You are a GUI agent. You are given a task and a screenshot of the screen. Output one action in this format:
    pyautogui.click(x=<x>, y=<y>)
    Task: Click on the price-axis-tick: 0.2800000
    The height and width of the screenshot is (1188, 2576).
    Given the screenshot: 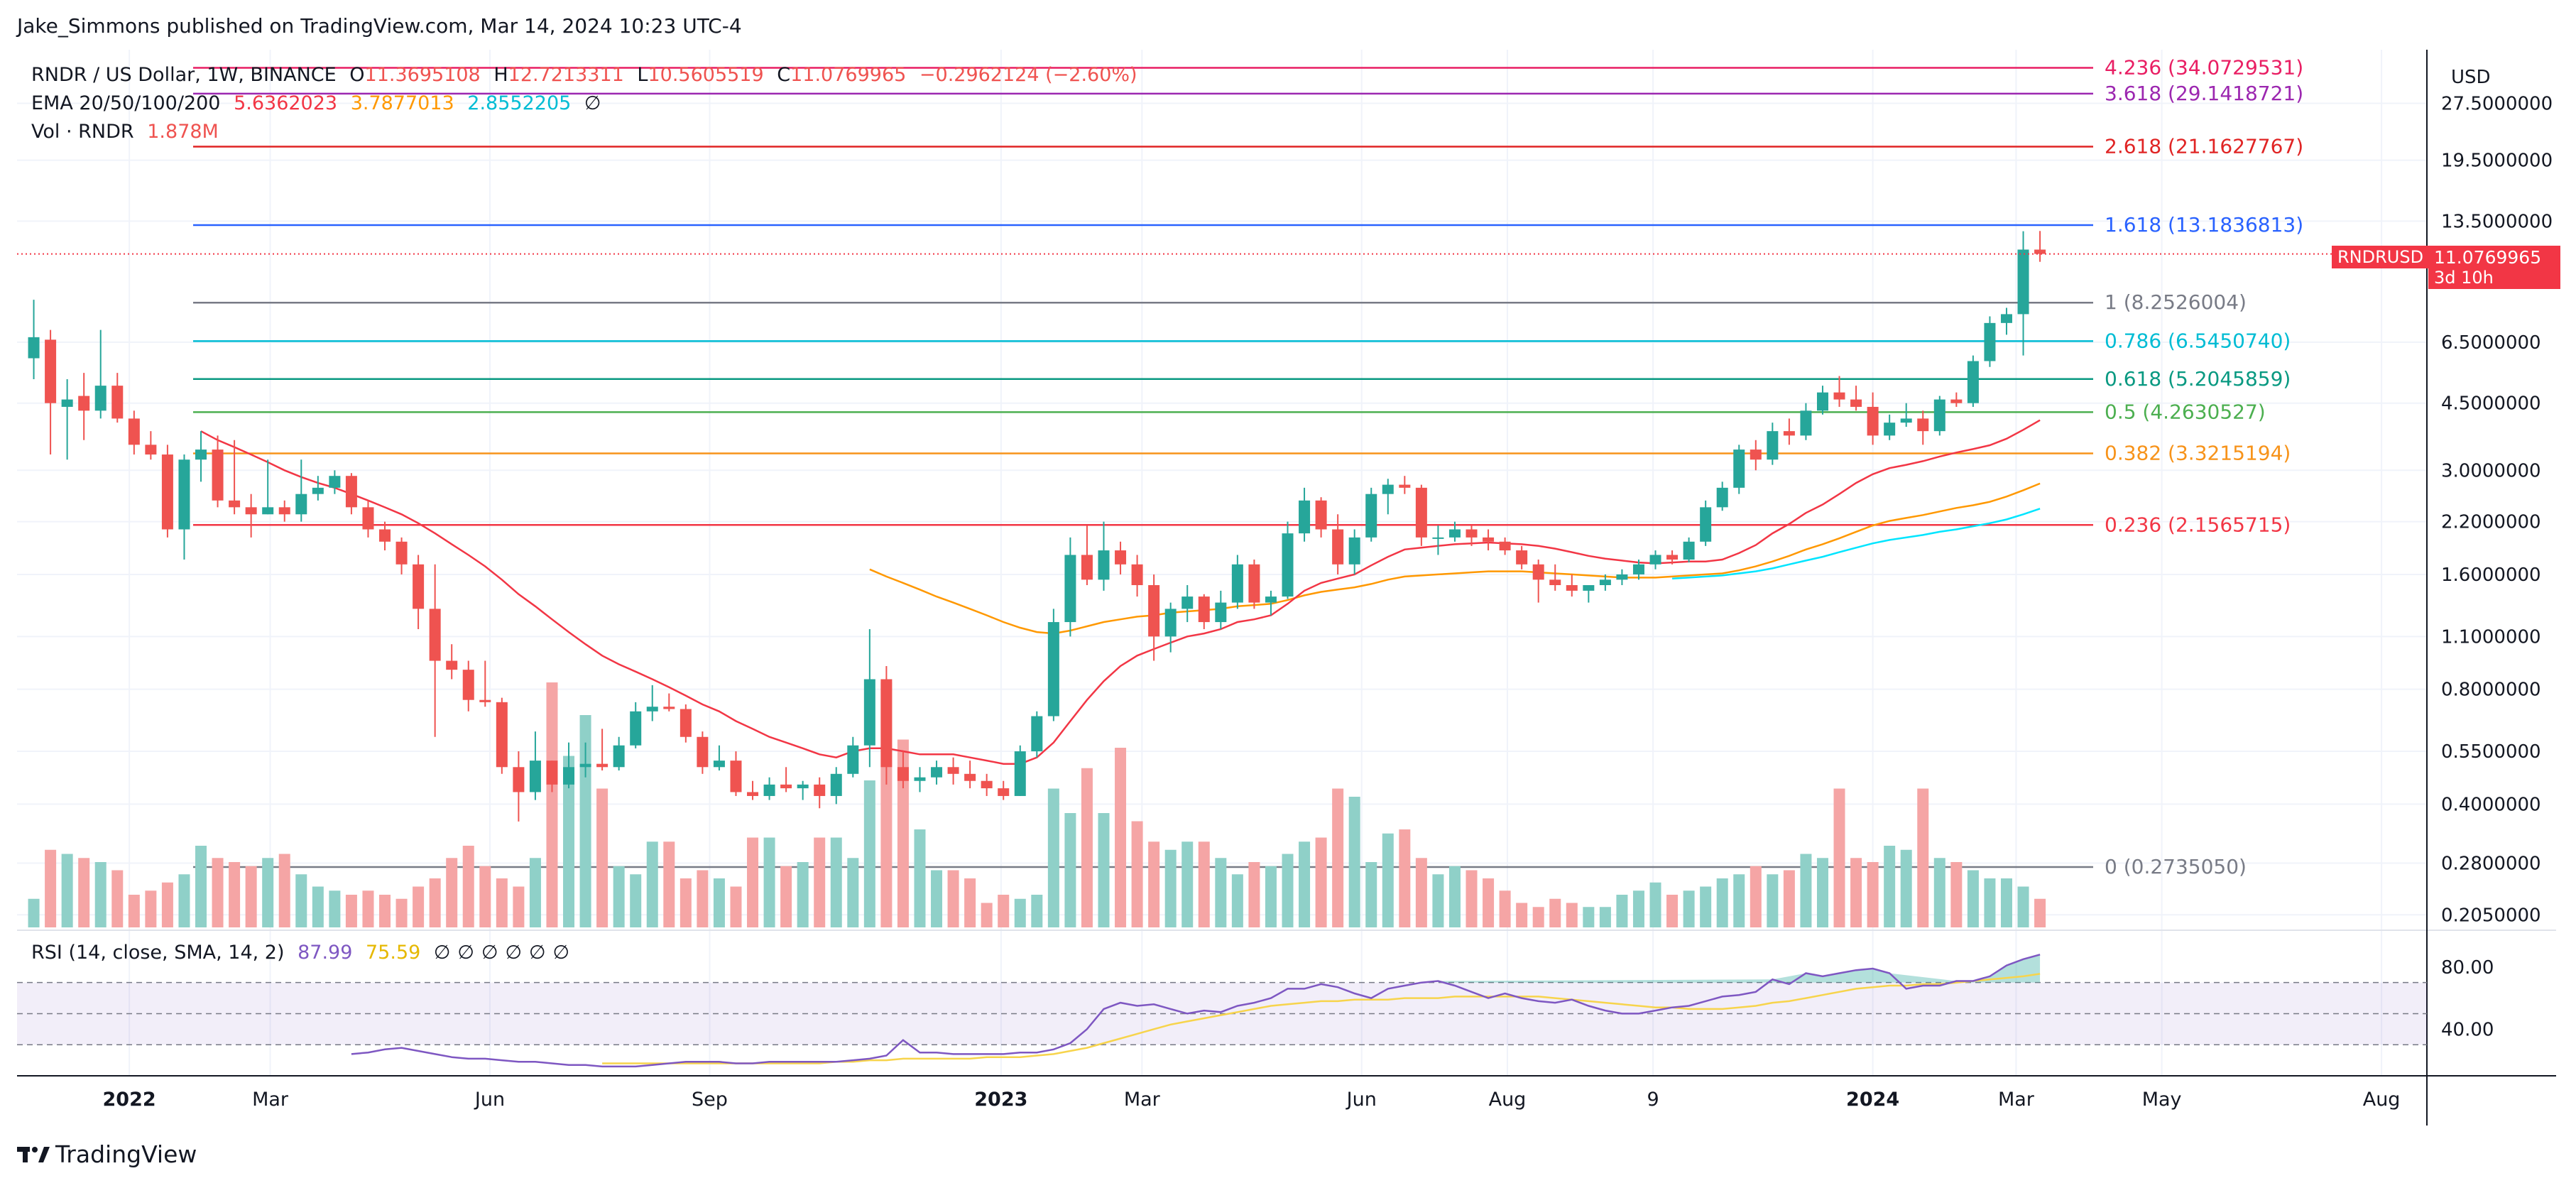 What is the action you would take?
    pyautogui.click(x=2491, y=864)
    